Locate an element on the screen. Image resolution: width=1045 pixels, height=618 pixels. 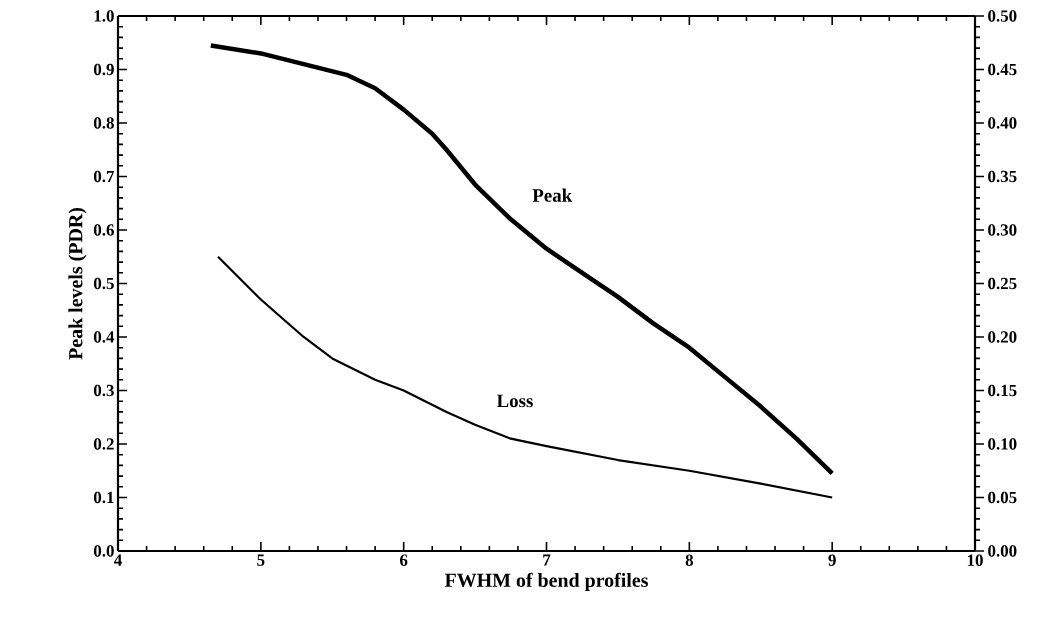
y2-tick-label: 0.45 is located at coordinates (1002, 69).